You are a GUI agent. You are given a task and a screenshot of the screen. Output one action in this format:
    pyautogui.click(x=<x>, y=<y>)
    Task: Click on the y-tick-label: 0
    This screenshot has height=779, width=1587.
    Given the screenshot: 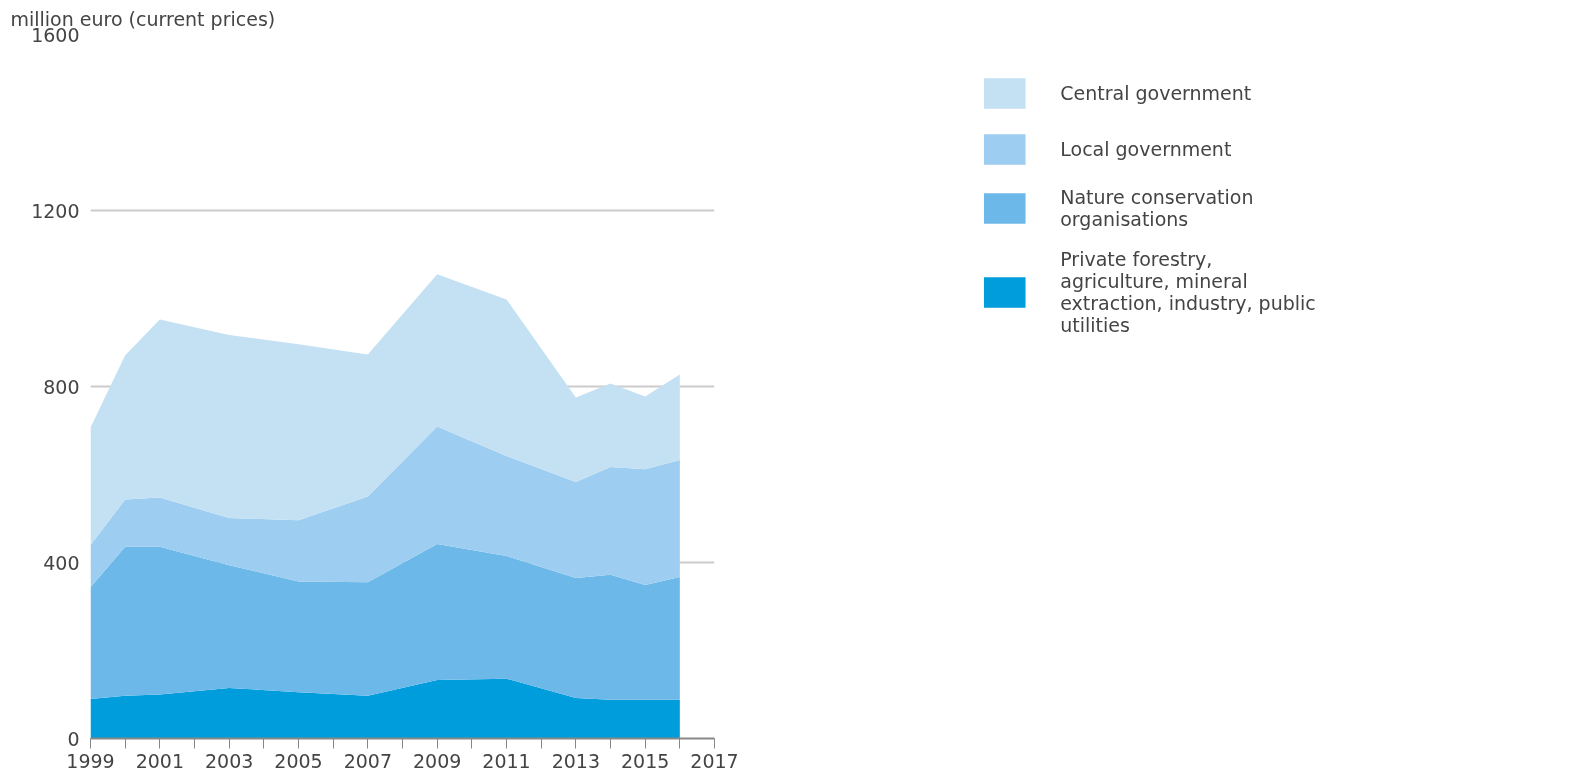 What is the action you would take?
    pyautogui.click(x=73, y=738)
    